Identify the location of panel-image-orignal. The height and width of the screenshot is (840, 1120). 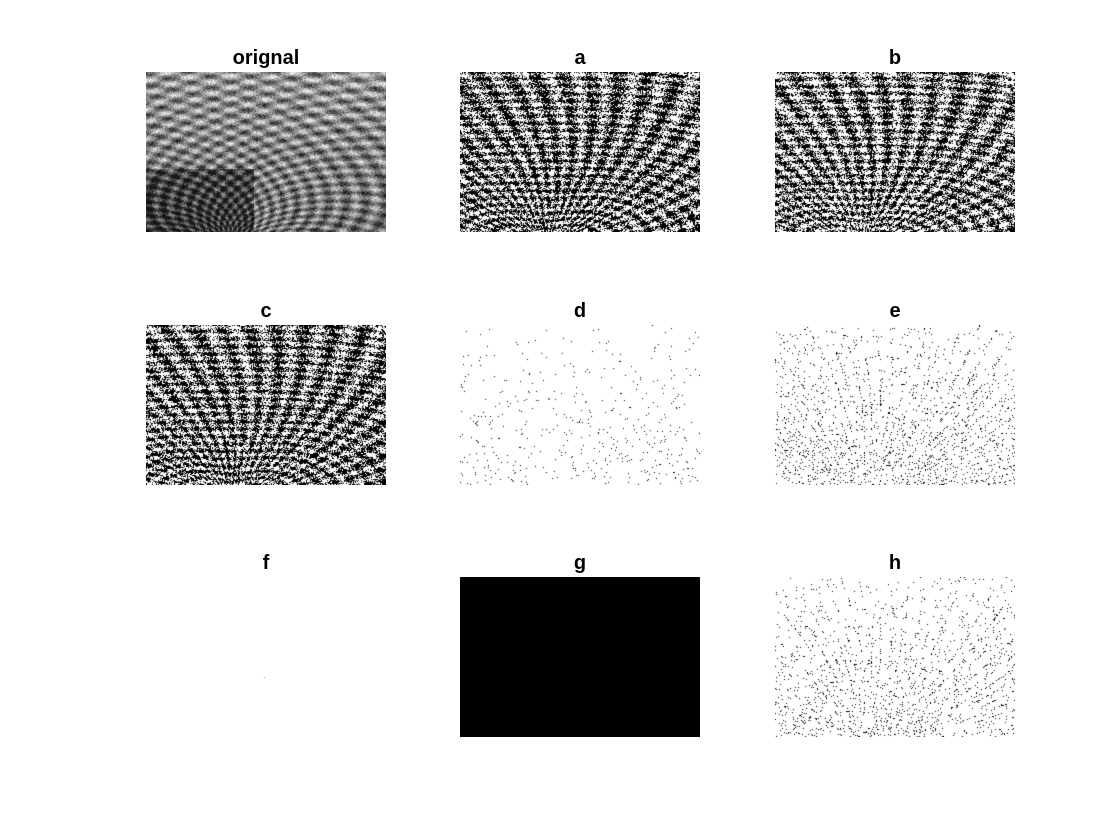
(266, 152).